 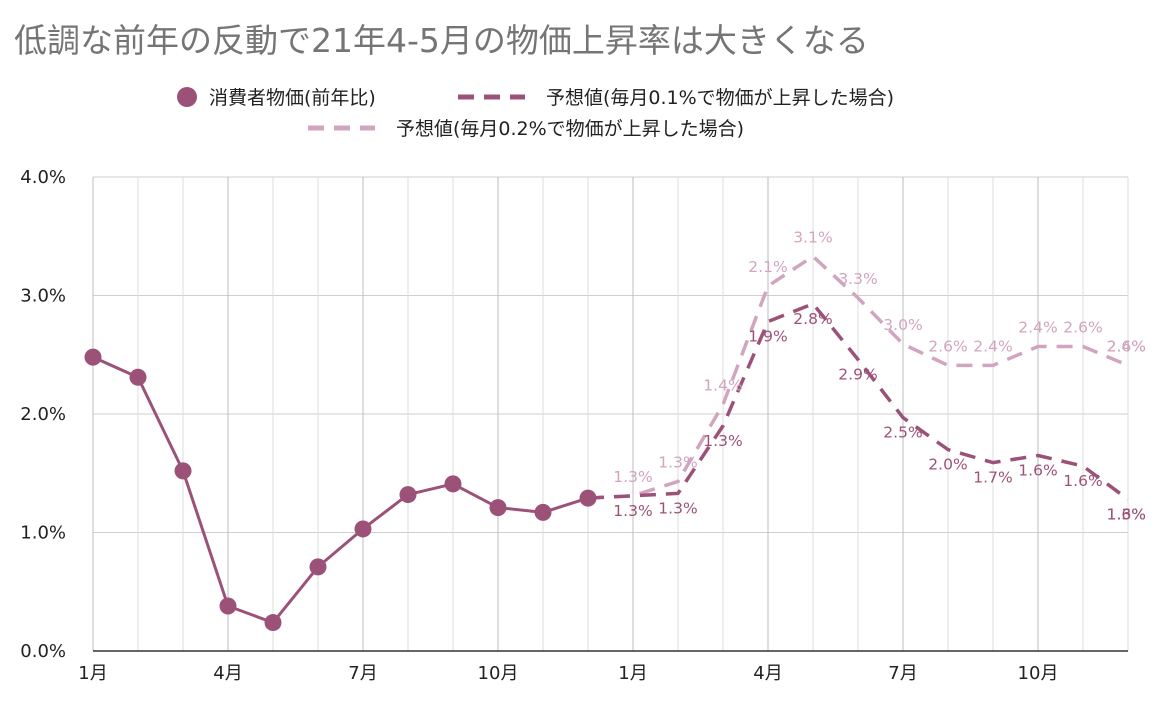 I want to click on legend-label: 消費者物価(前年比), so click(x=292, y=98).